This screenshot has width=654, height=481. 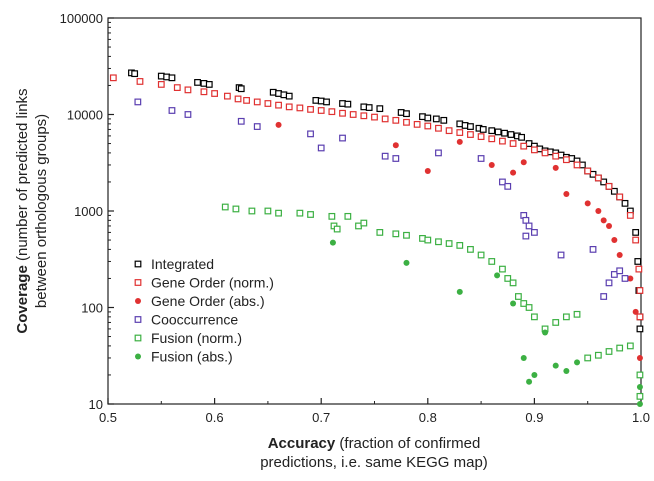 I want to click on legend-marker-gene-order-norm, so click(x=138, y=282).